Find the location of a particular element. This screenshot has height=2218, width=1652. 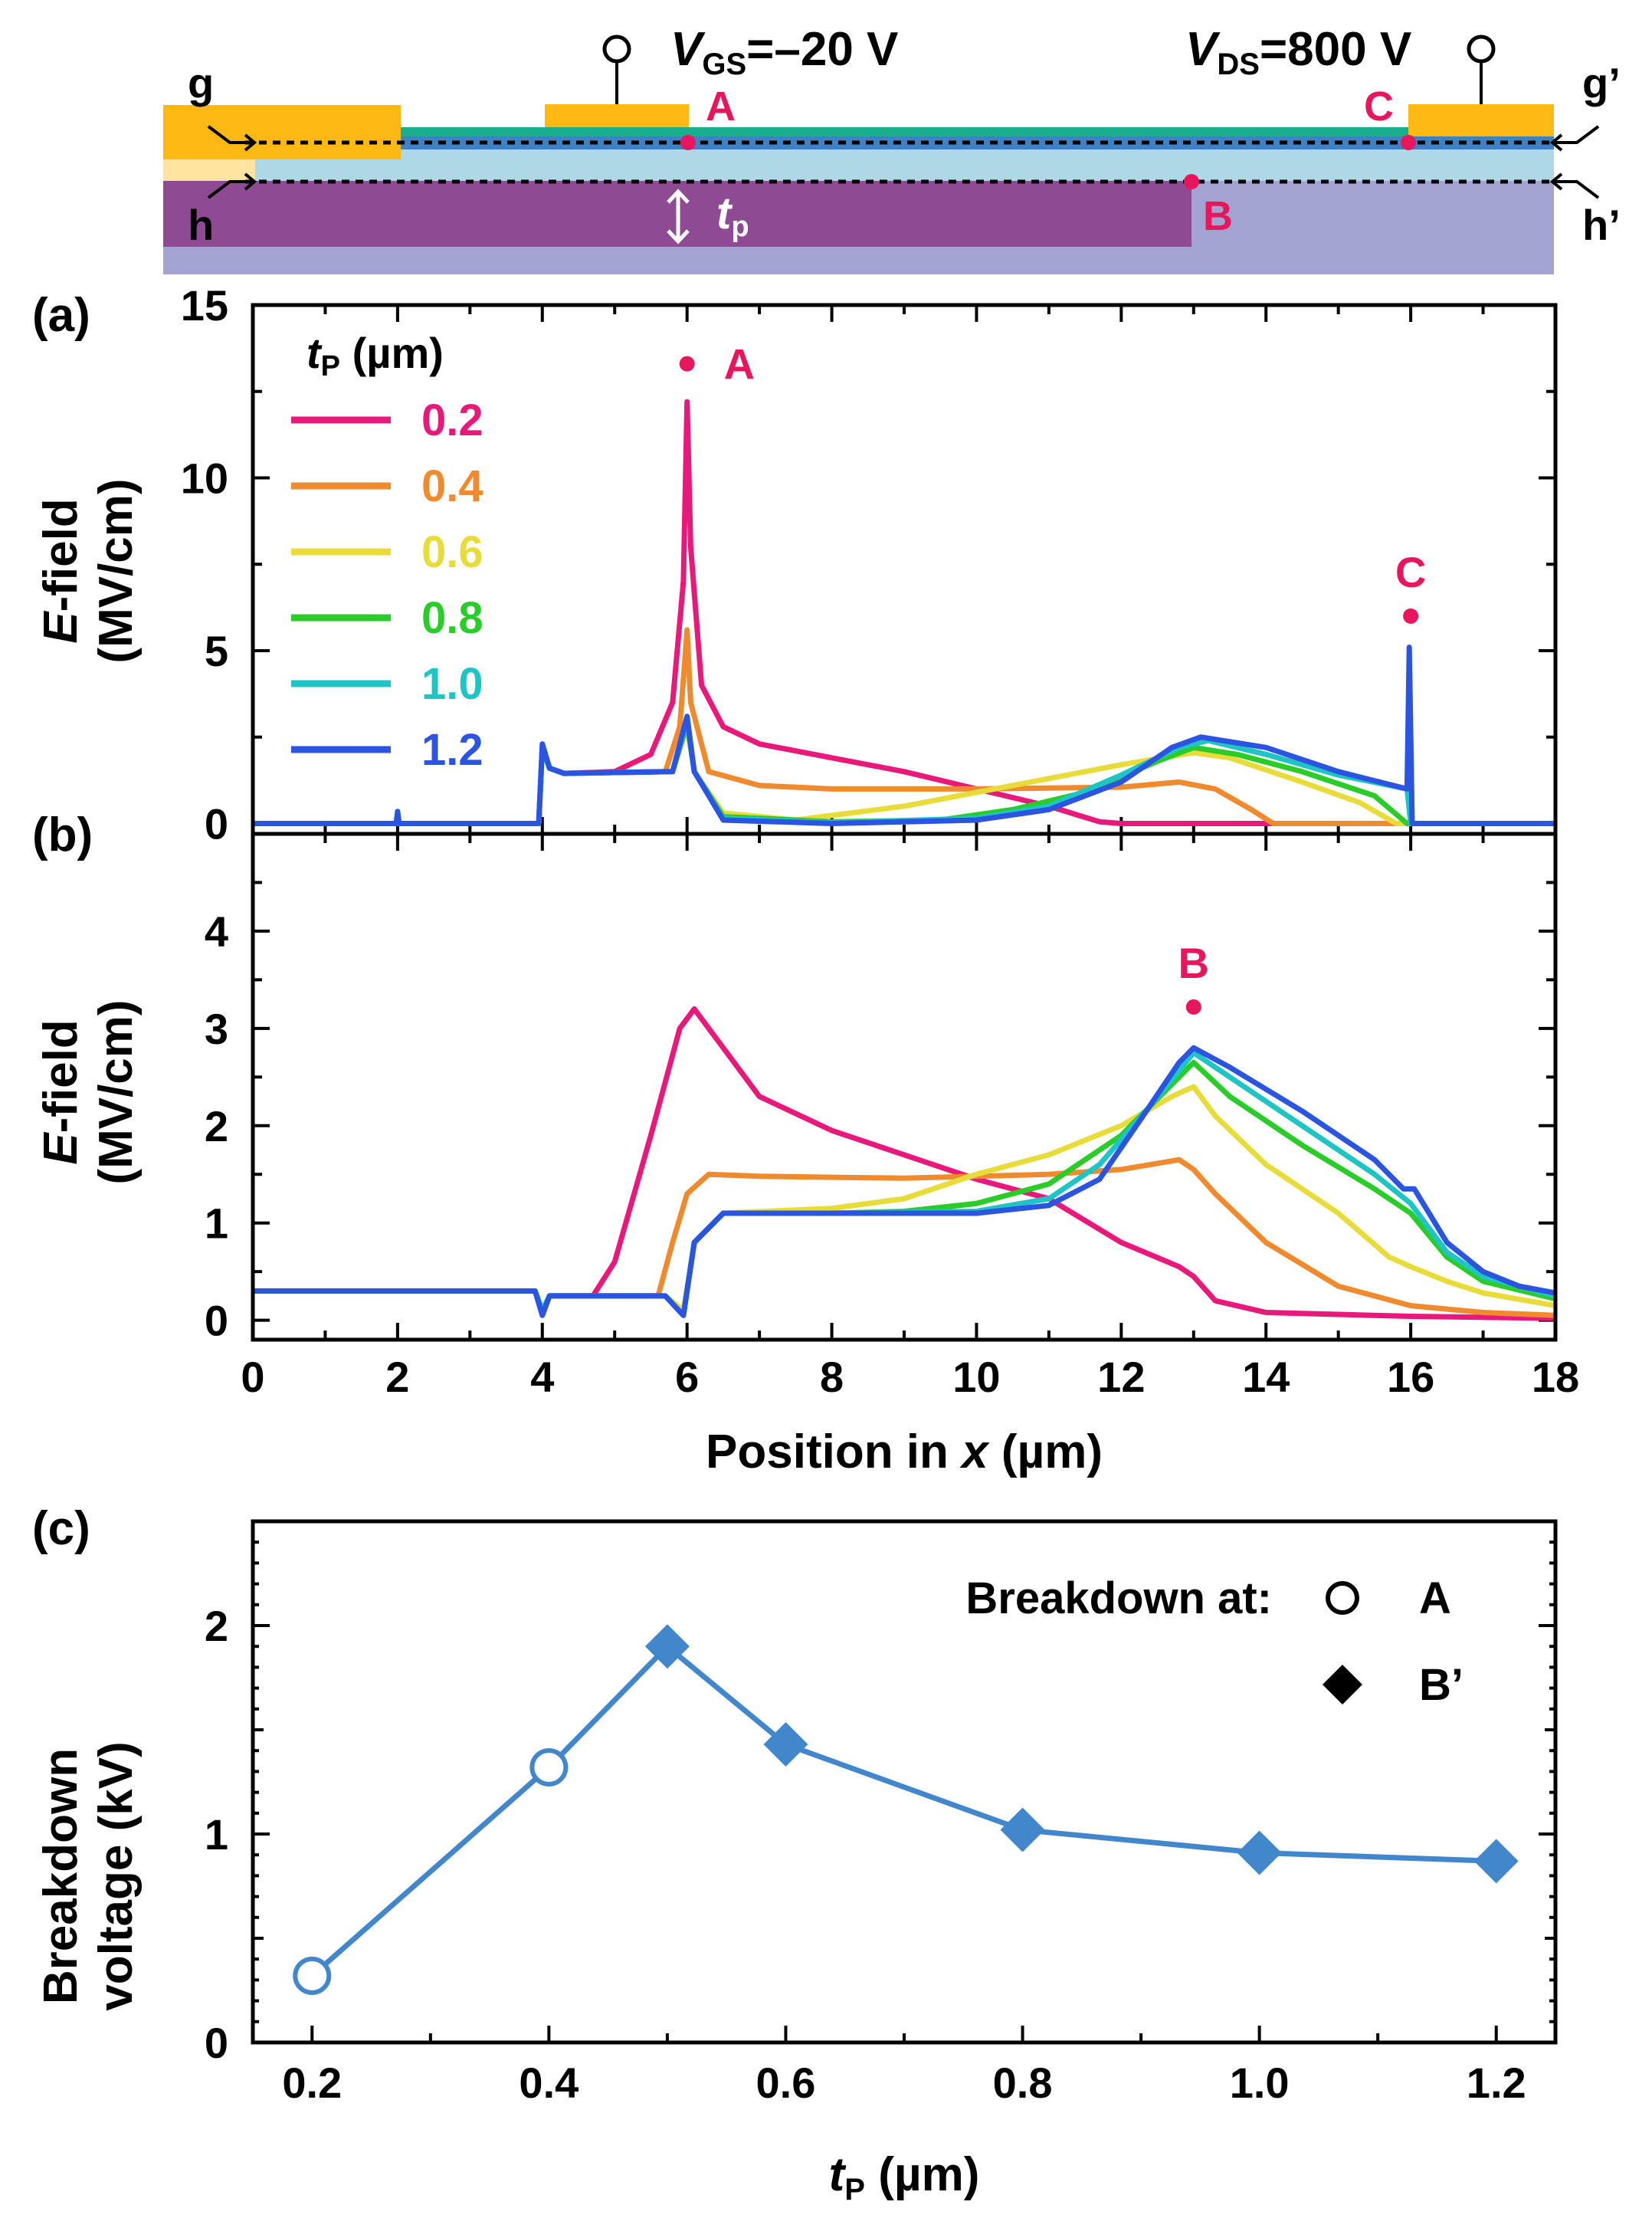

tp-arrow-icon is located at coordinates (678, 216).